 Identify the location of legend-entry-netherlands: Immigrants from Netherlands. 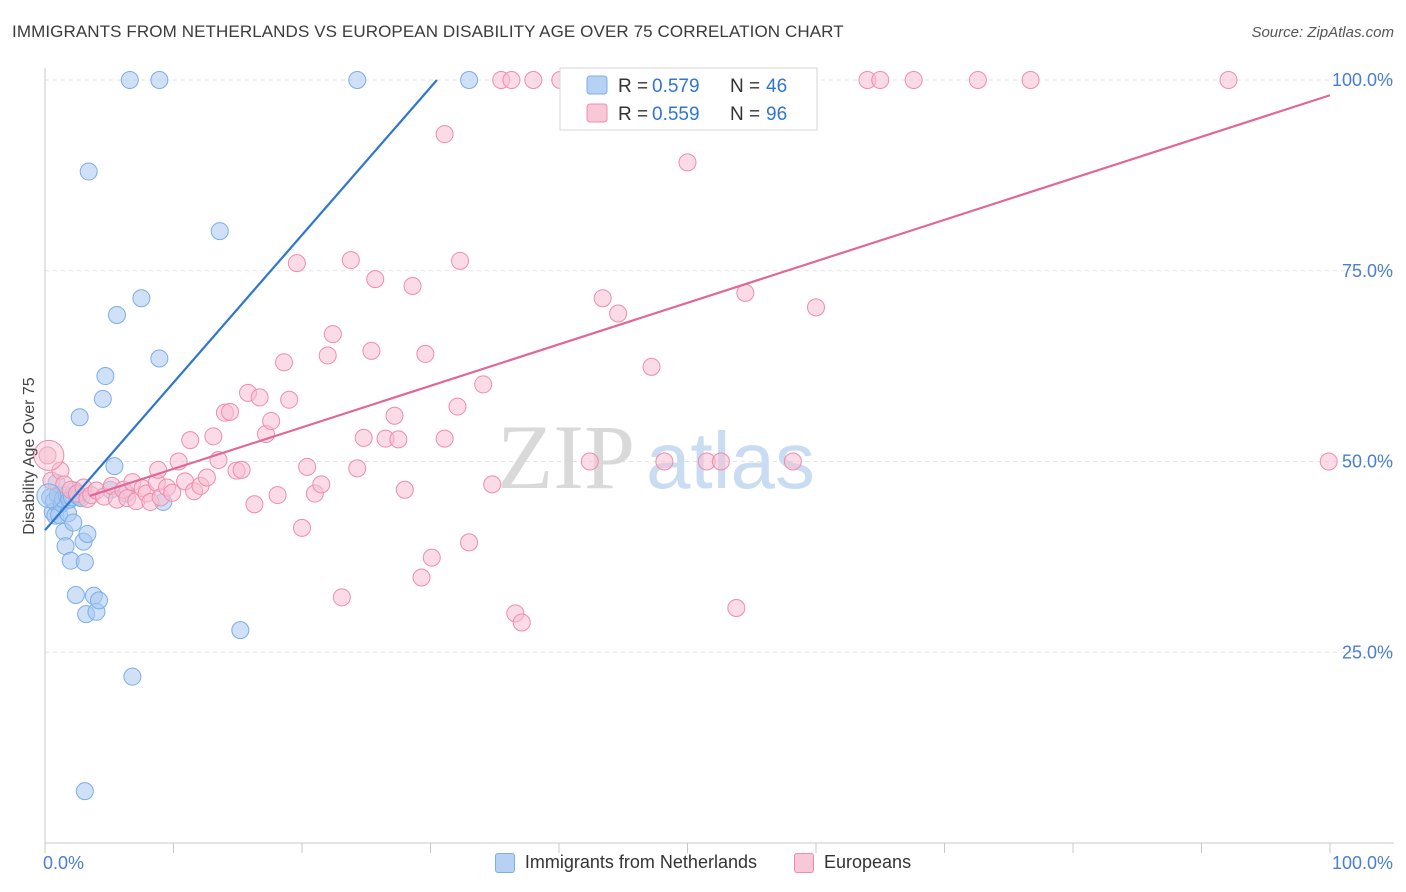
(625, 862).